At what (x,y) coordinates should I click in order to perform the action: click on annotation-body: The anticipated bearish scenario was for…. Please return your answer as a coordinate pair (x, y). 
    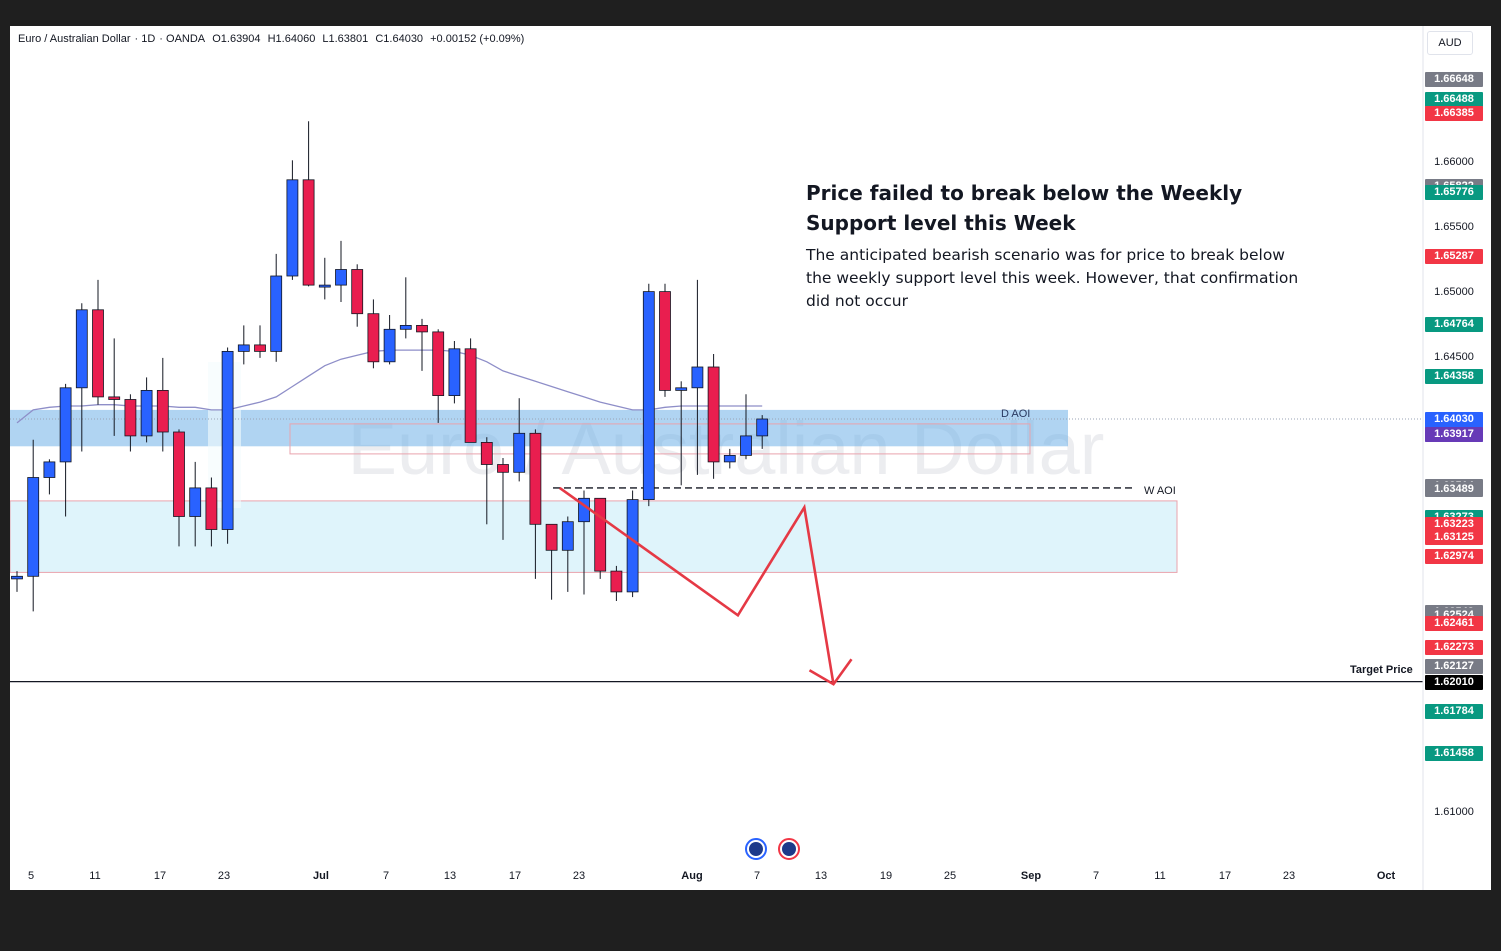
    Looking at the image, I should click on (1052, 278).